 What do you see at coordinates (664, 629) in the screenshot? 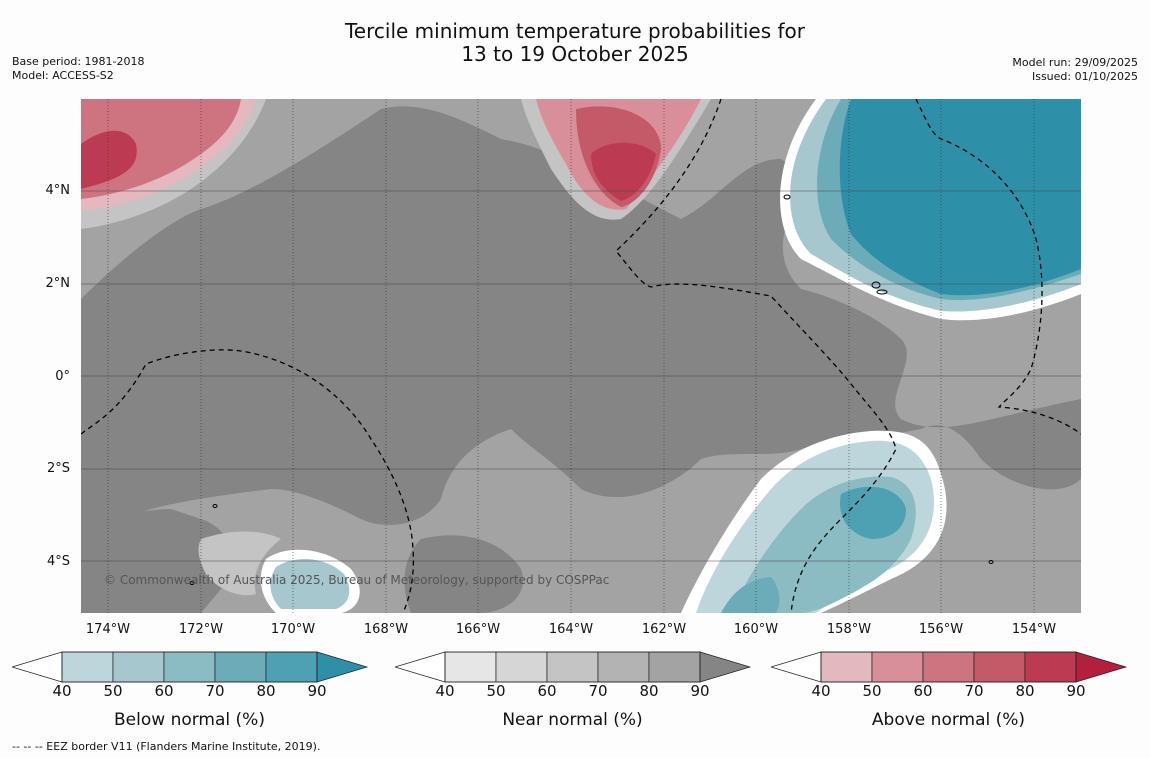
I see `lon-label-162w: 162°W` at bounding box center [664, 629].